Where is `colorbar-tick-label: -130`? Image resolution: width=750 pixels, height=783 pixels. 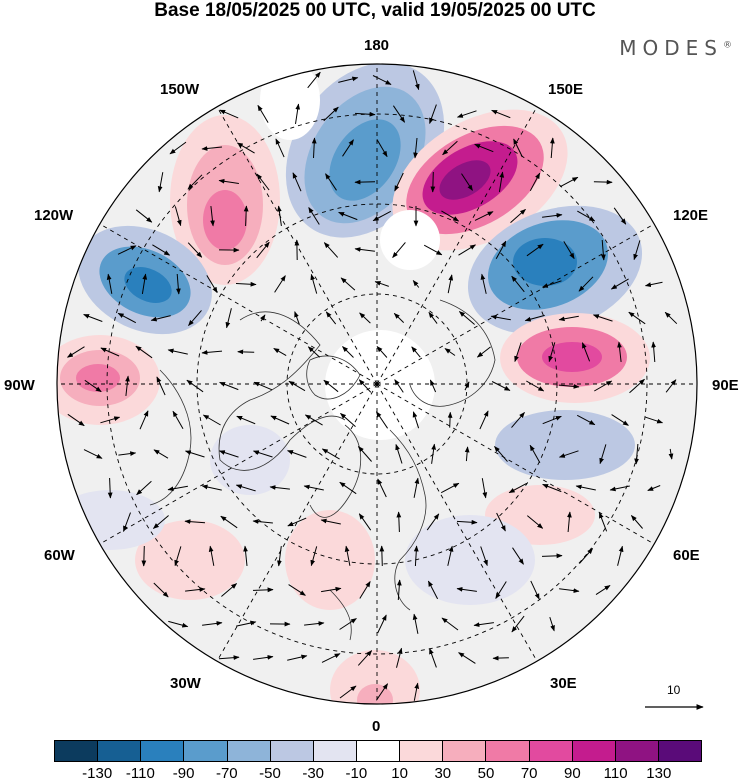 colorbar-tick-label: -130 is located at coordinates (97, 773).